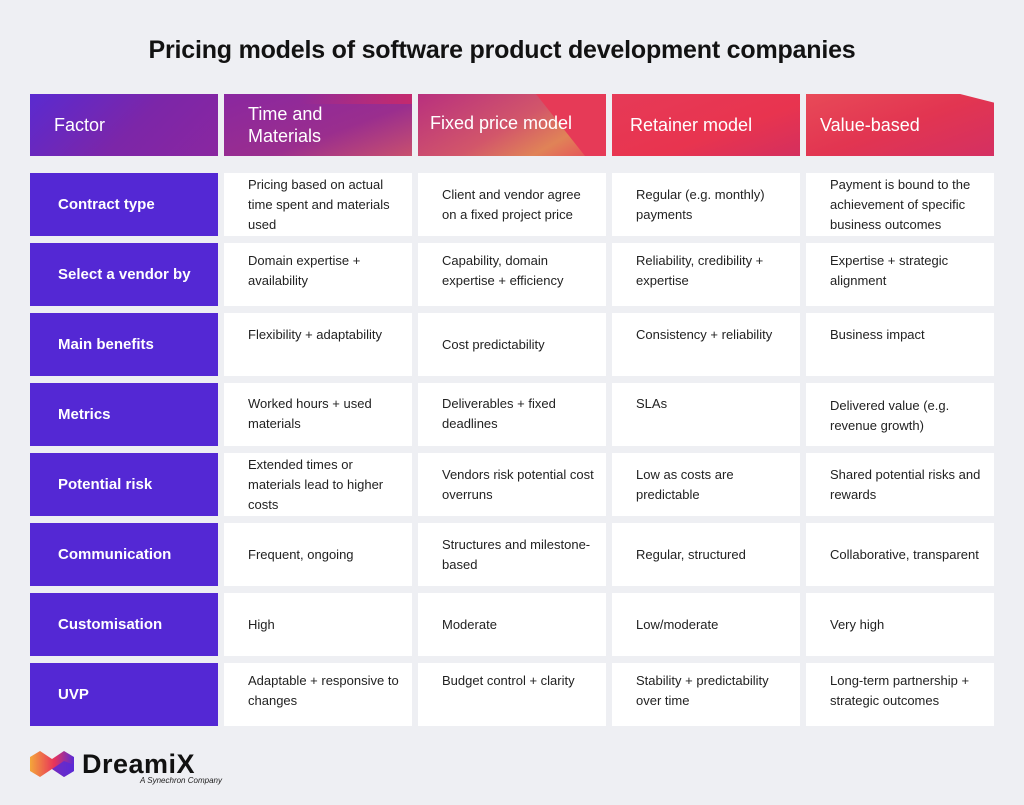 This screenshot has width=1024, height=805. What do you see at coordinates (706, 274) in the screenshot?
I see `table-cell: Reliability, credibility + expertise` at bounding box center [706, 274].